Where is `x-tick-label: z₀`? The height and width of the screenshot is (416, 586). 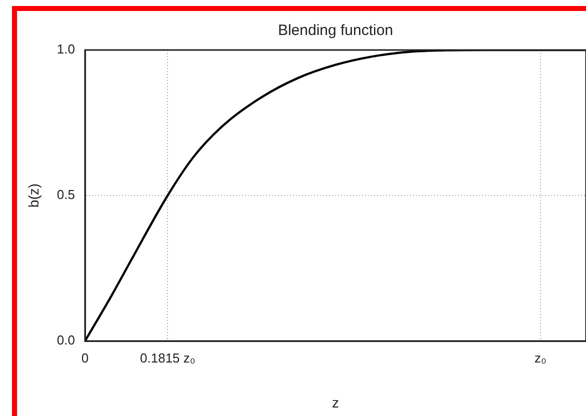 x-tick-label: z₀ is located at coordinates (540, 358).